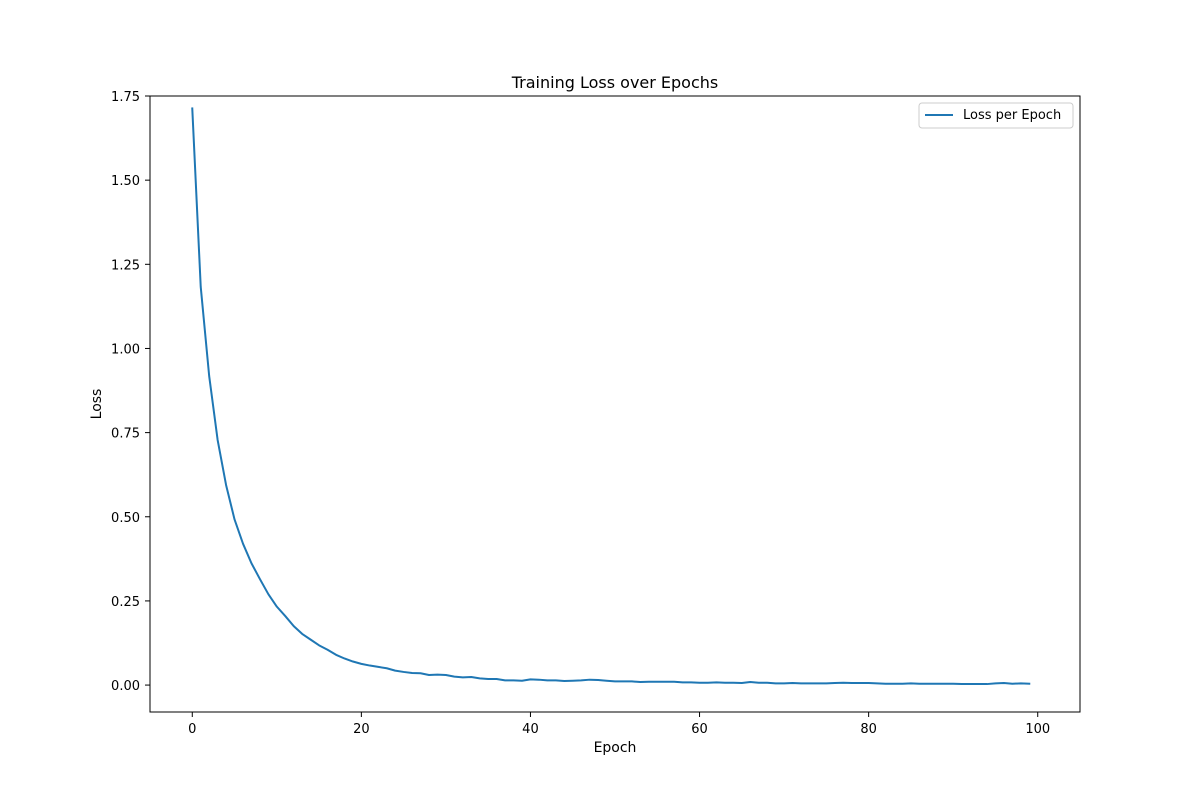  I want to click on y-tick-label: 1.00, so click(125, 349).